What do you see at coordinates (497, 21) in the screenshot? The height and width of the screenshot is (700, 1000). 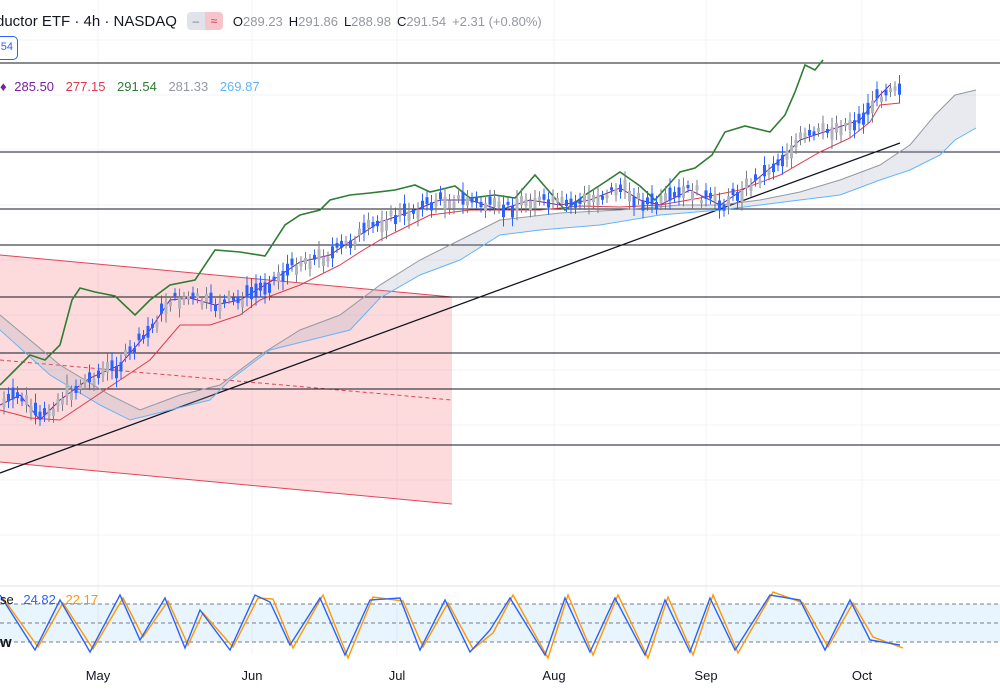 I see `change-value: +2.31 (+0.80%)` at bounding box center [497, 21].